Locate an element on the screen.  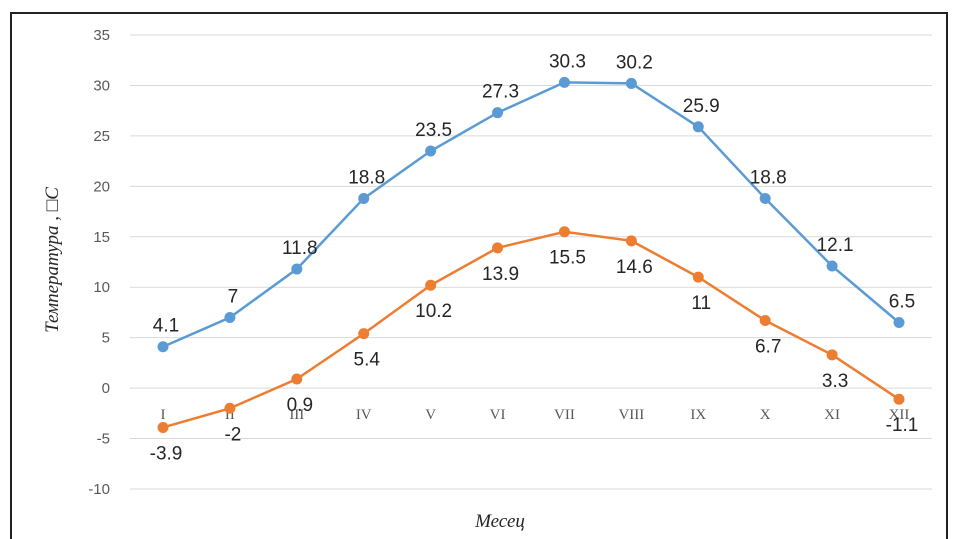
y-axis-title: Температура , □C is located at coordinates (52, 260).